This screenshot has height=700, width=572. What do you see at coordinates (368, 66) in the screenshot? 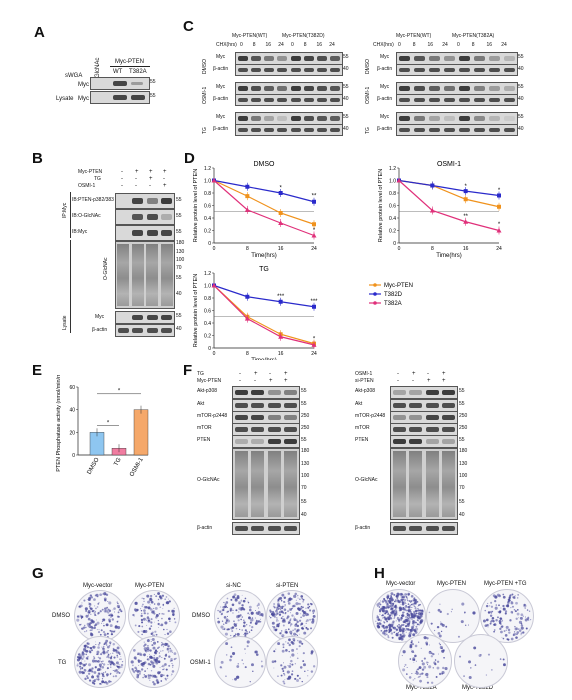
I see `c-group-label-r: DMSO` at bounding box center [368, 66].